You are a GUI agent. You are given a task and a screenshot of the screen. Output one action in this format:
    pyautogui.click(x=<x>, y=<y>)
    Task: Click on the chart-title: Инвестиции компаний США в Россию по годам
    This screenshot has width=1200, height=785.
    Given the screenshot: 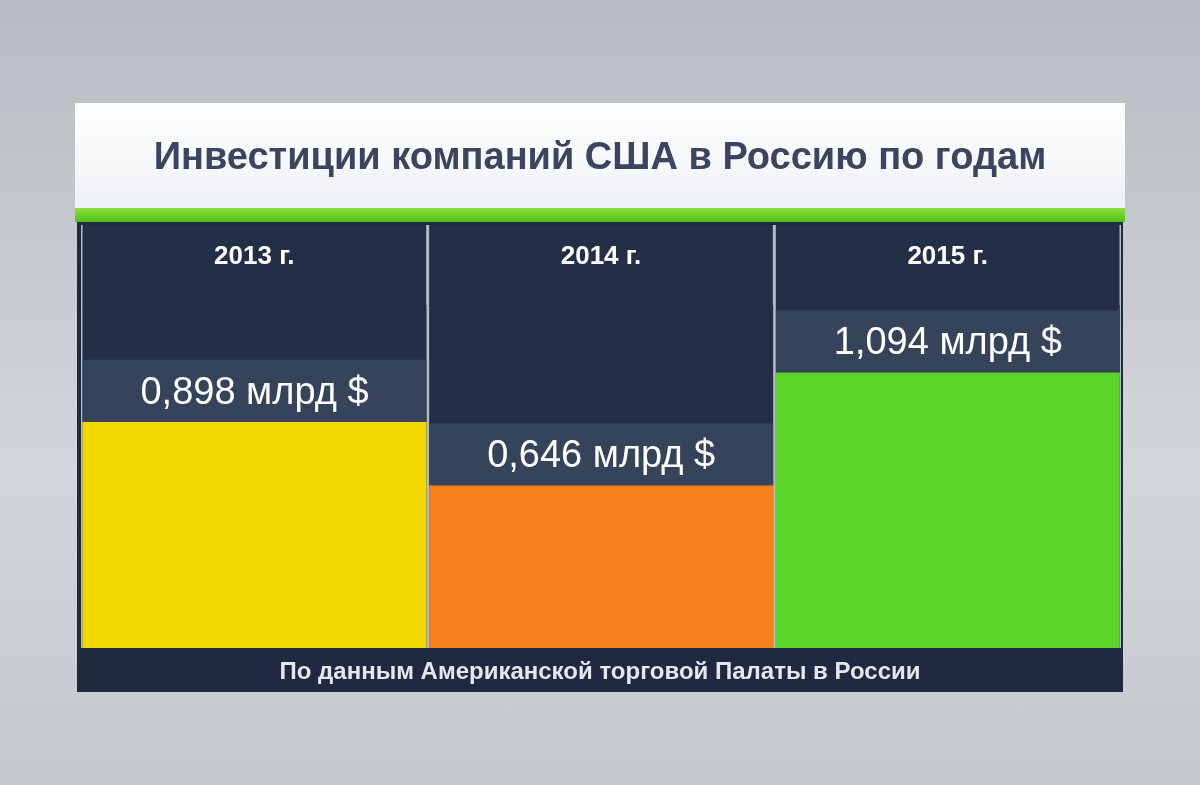 What is the action you would take?
    pyautogui.click(x=600, y=156)
    